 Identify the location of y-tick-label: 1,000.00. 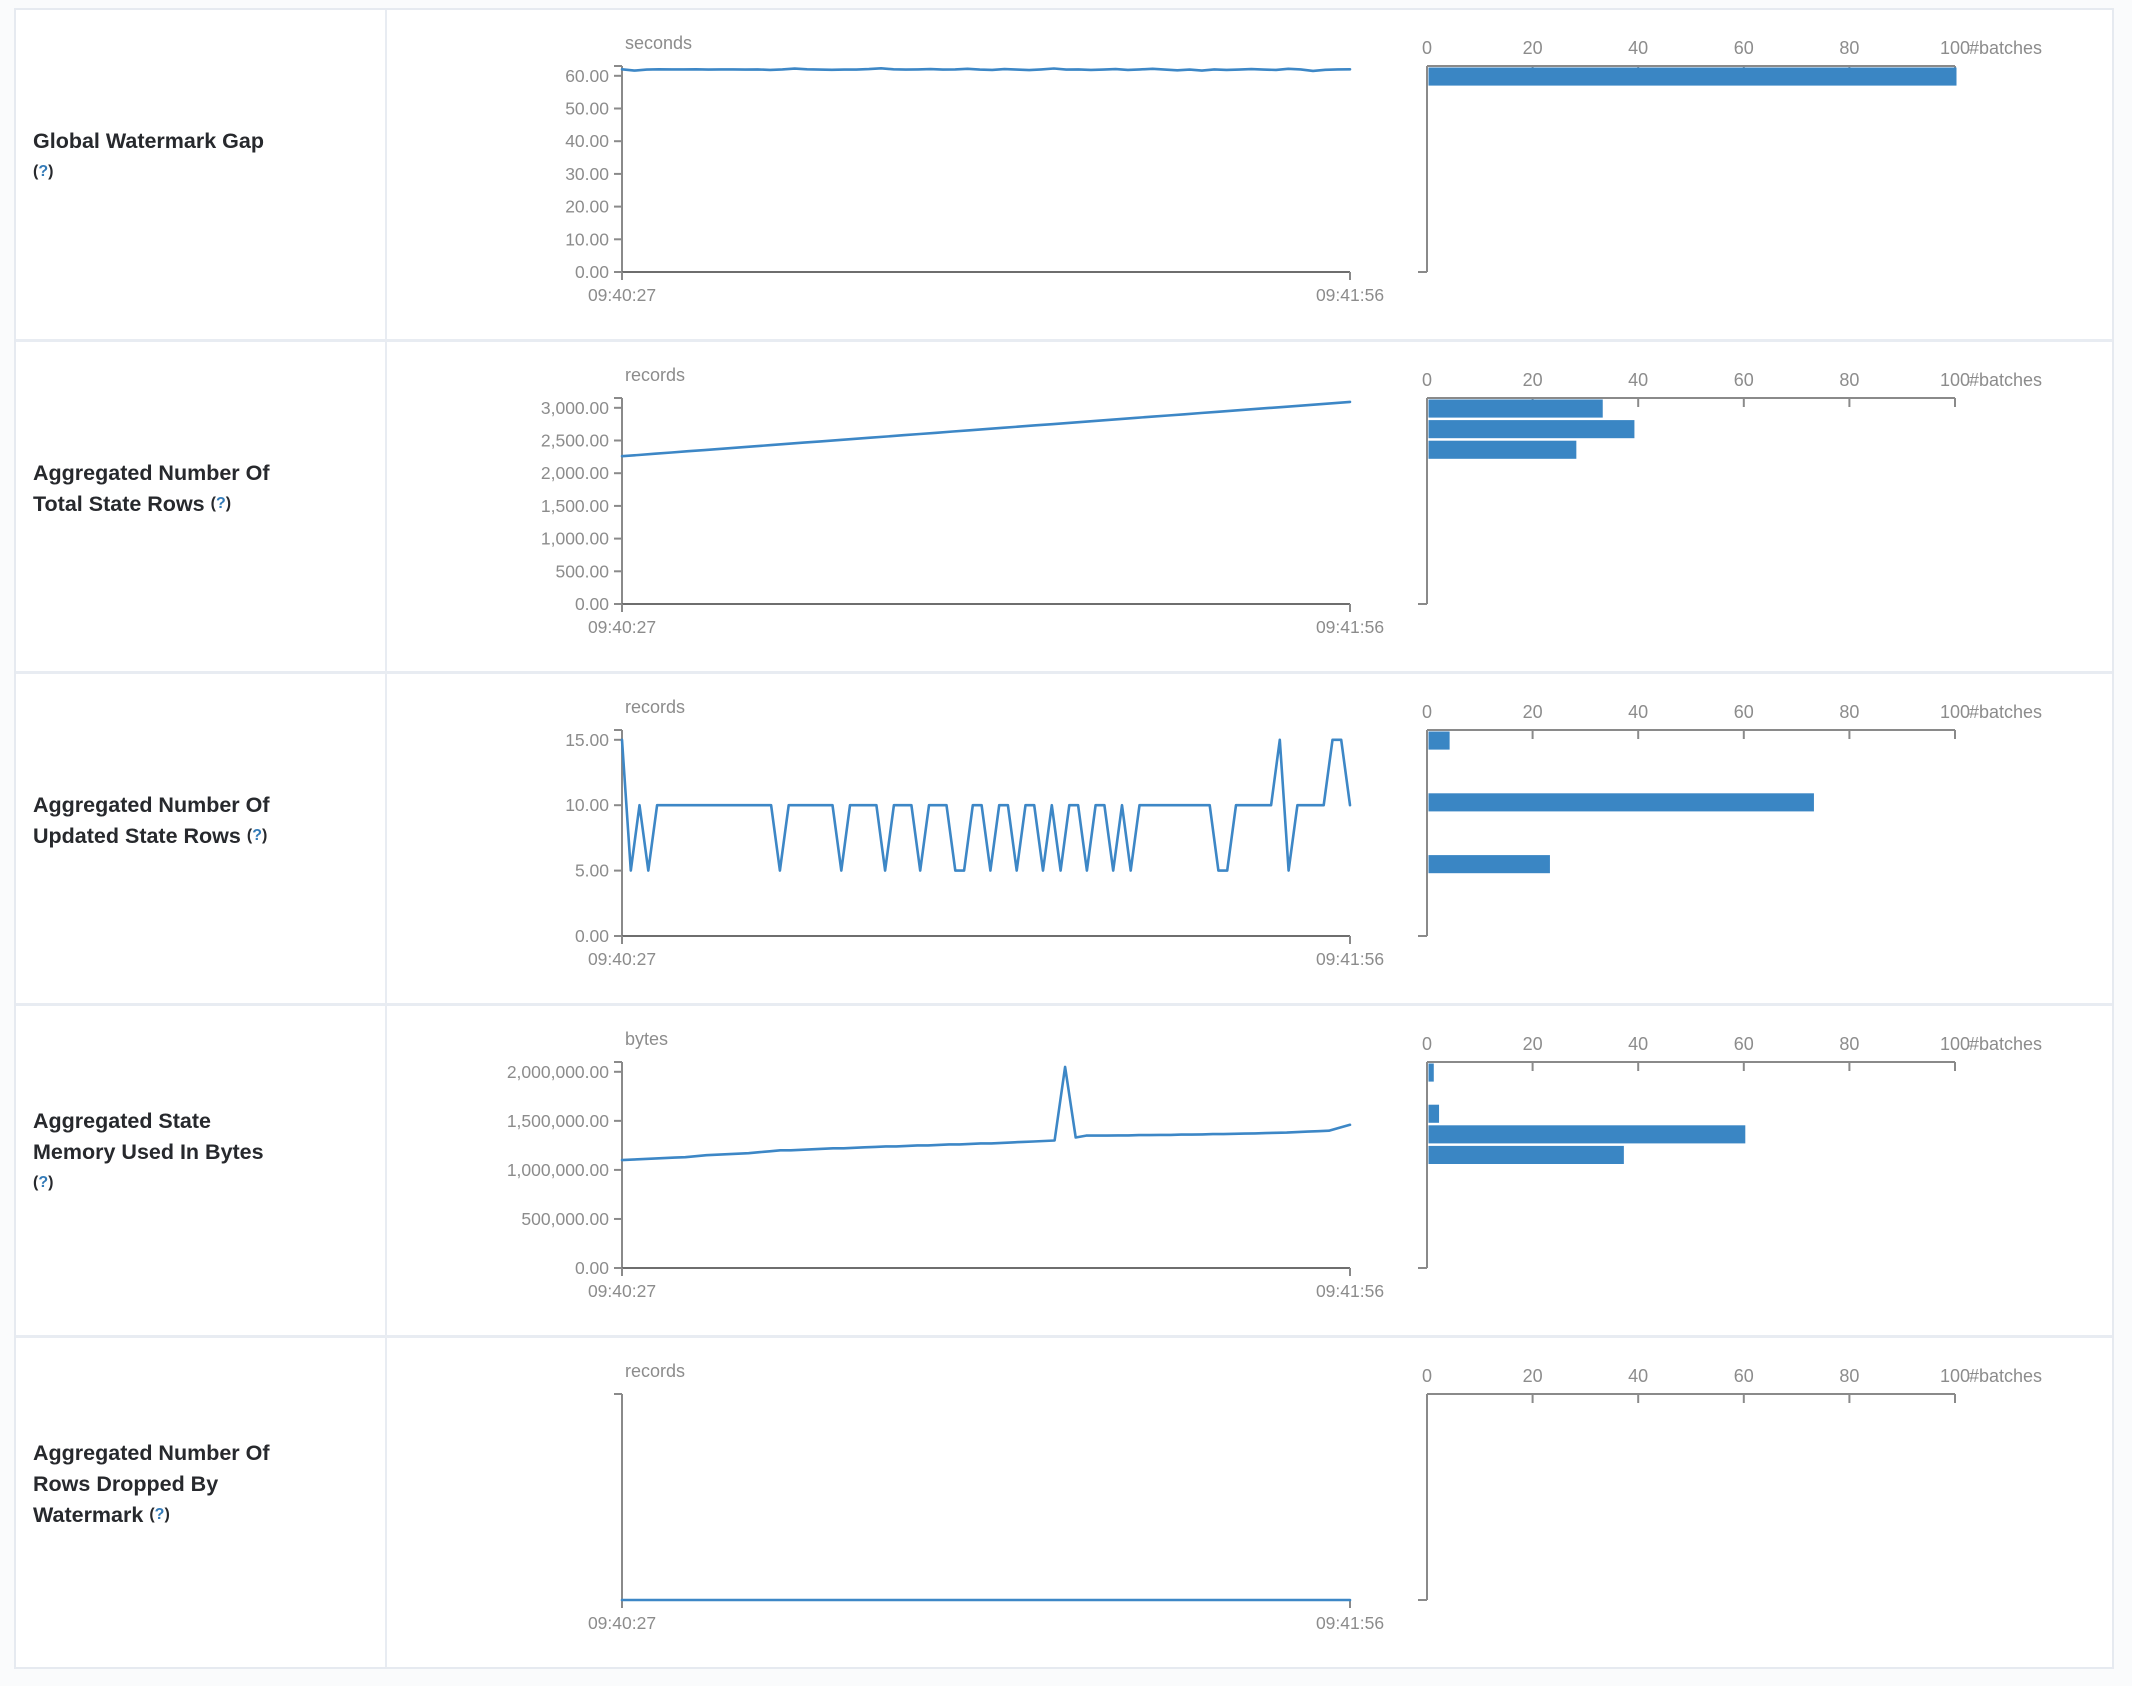
(575, 539).